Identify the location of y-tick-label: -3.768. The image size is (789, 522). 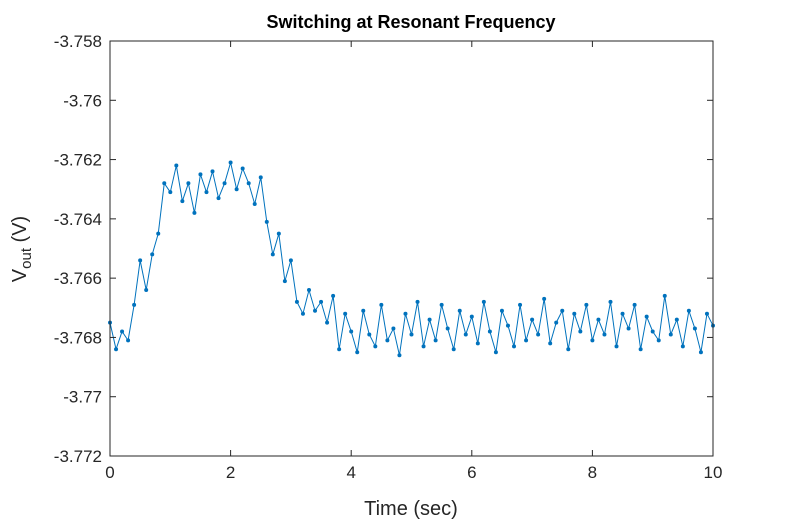
(78, 337).